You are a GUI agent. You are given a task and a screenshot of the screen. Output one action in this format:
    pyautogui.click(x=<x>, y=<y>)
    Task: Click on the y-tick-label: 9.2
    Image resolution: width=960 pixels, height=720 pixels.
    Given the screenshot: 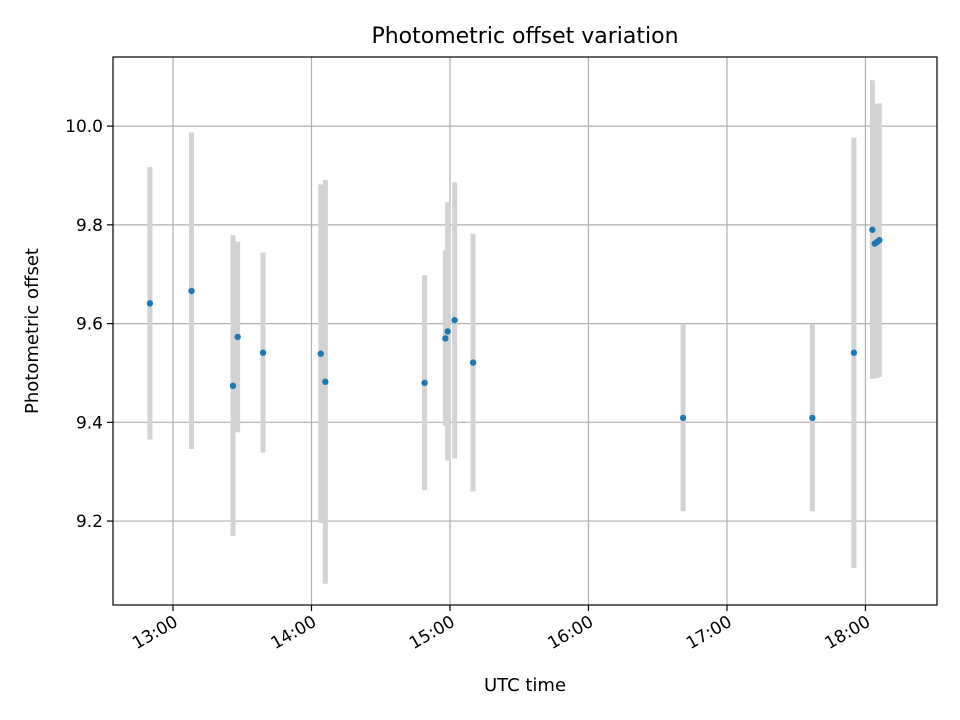 What is the action you would take?
    pyautogui.click(x=89, y=522)
    